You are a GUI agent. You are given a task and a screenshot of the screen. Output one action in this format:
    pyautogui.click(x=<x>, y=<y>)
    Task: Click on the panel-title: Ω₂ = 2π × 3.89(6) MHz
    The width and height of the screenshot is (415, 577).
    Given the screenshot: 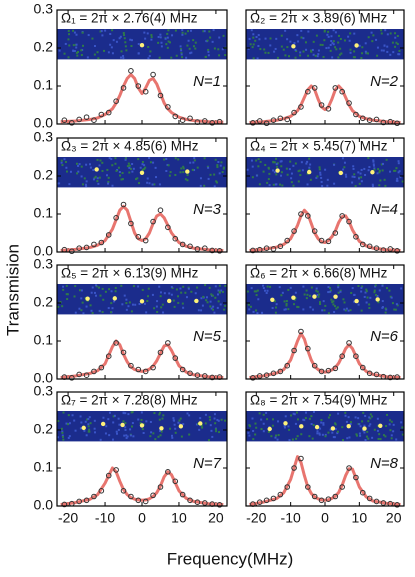 What is the action you would take?
    pyautogui.click(x=318, y=17)
    